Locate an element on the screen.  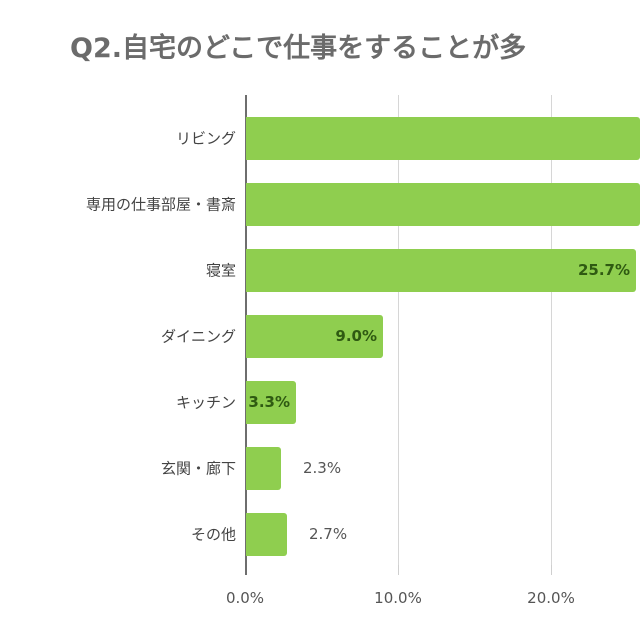
value-label: 2.7% is located at coordinates (328, 534).